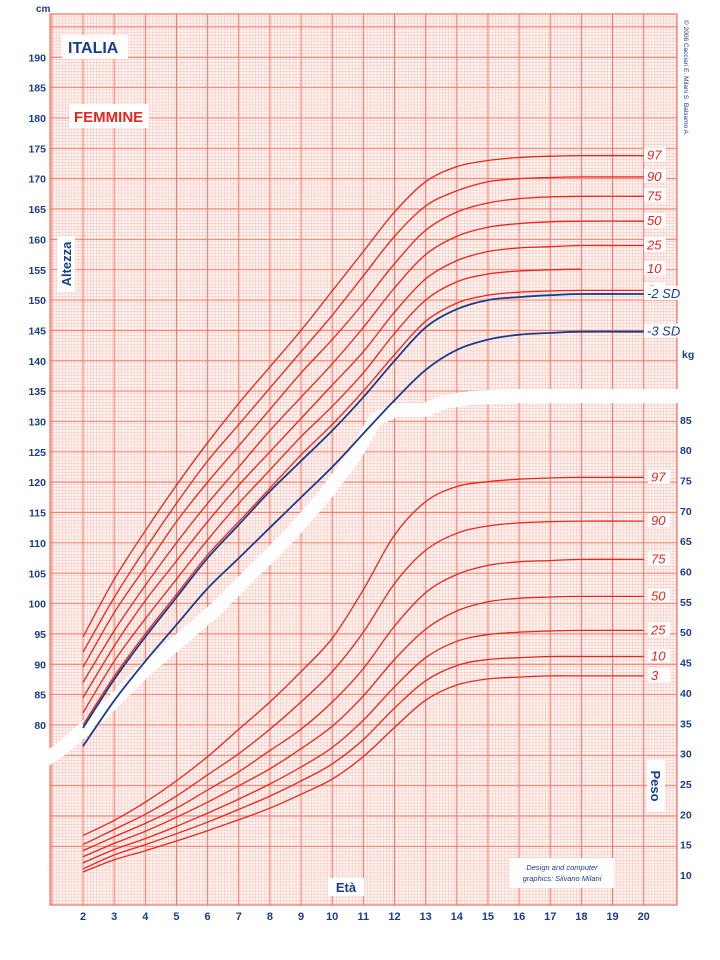  I want to click on country-label-box: ITALIA, so click(95, 47).